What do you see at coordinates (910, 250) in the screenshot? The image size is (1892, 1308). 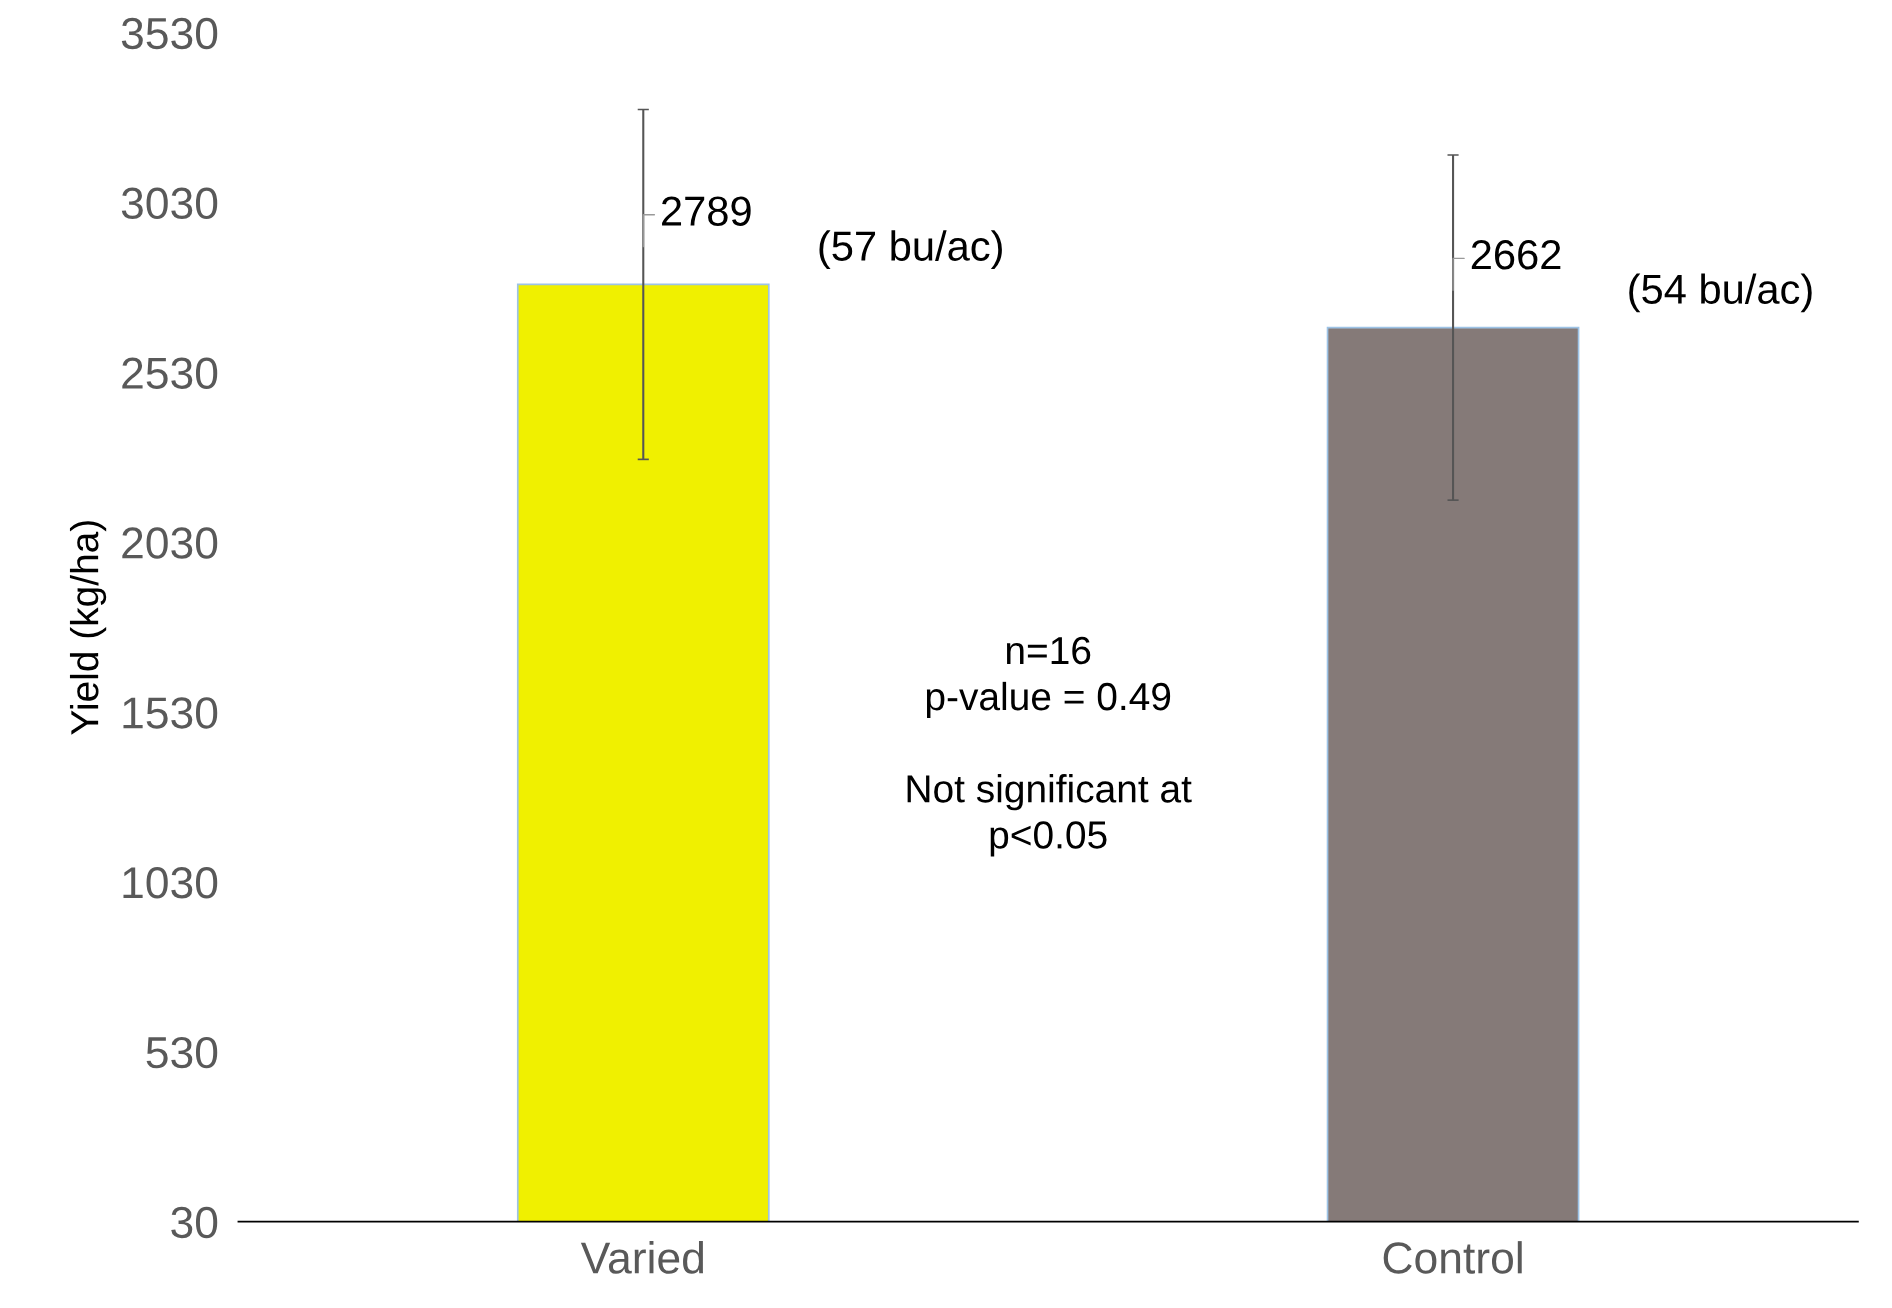 I see `annotation: (57 bu/ac)` at bounding box center [910, 250].